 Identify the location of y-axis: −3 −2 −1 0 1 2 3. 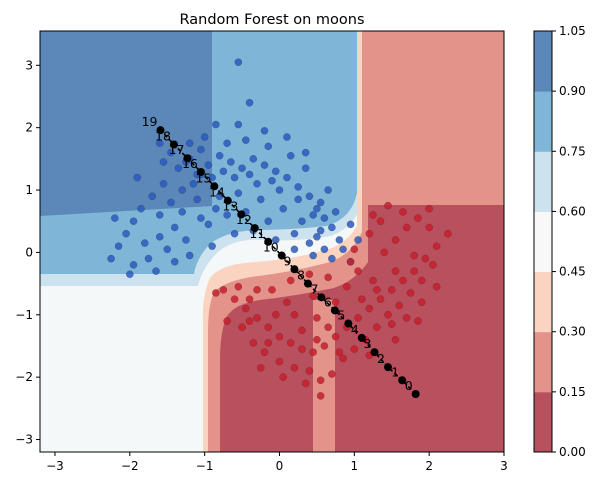
(27, 252).